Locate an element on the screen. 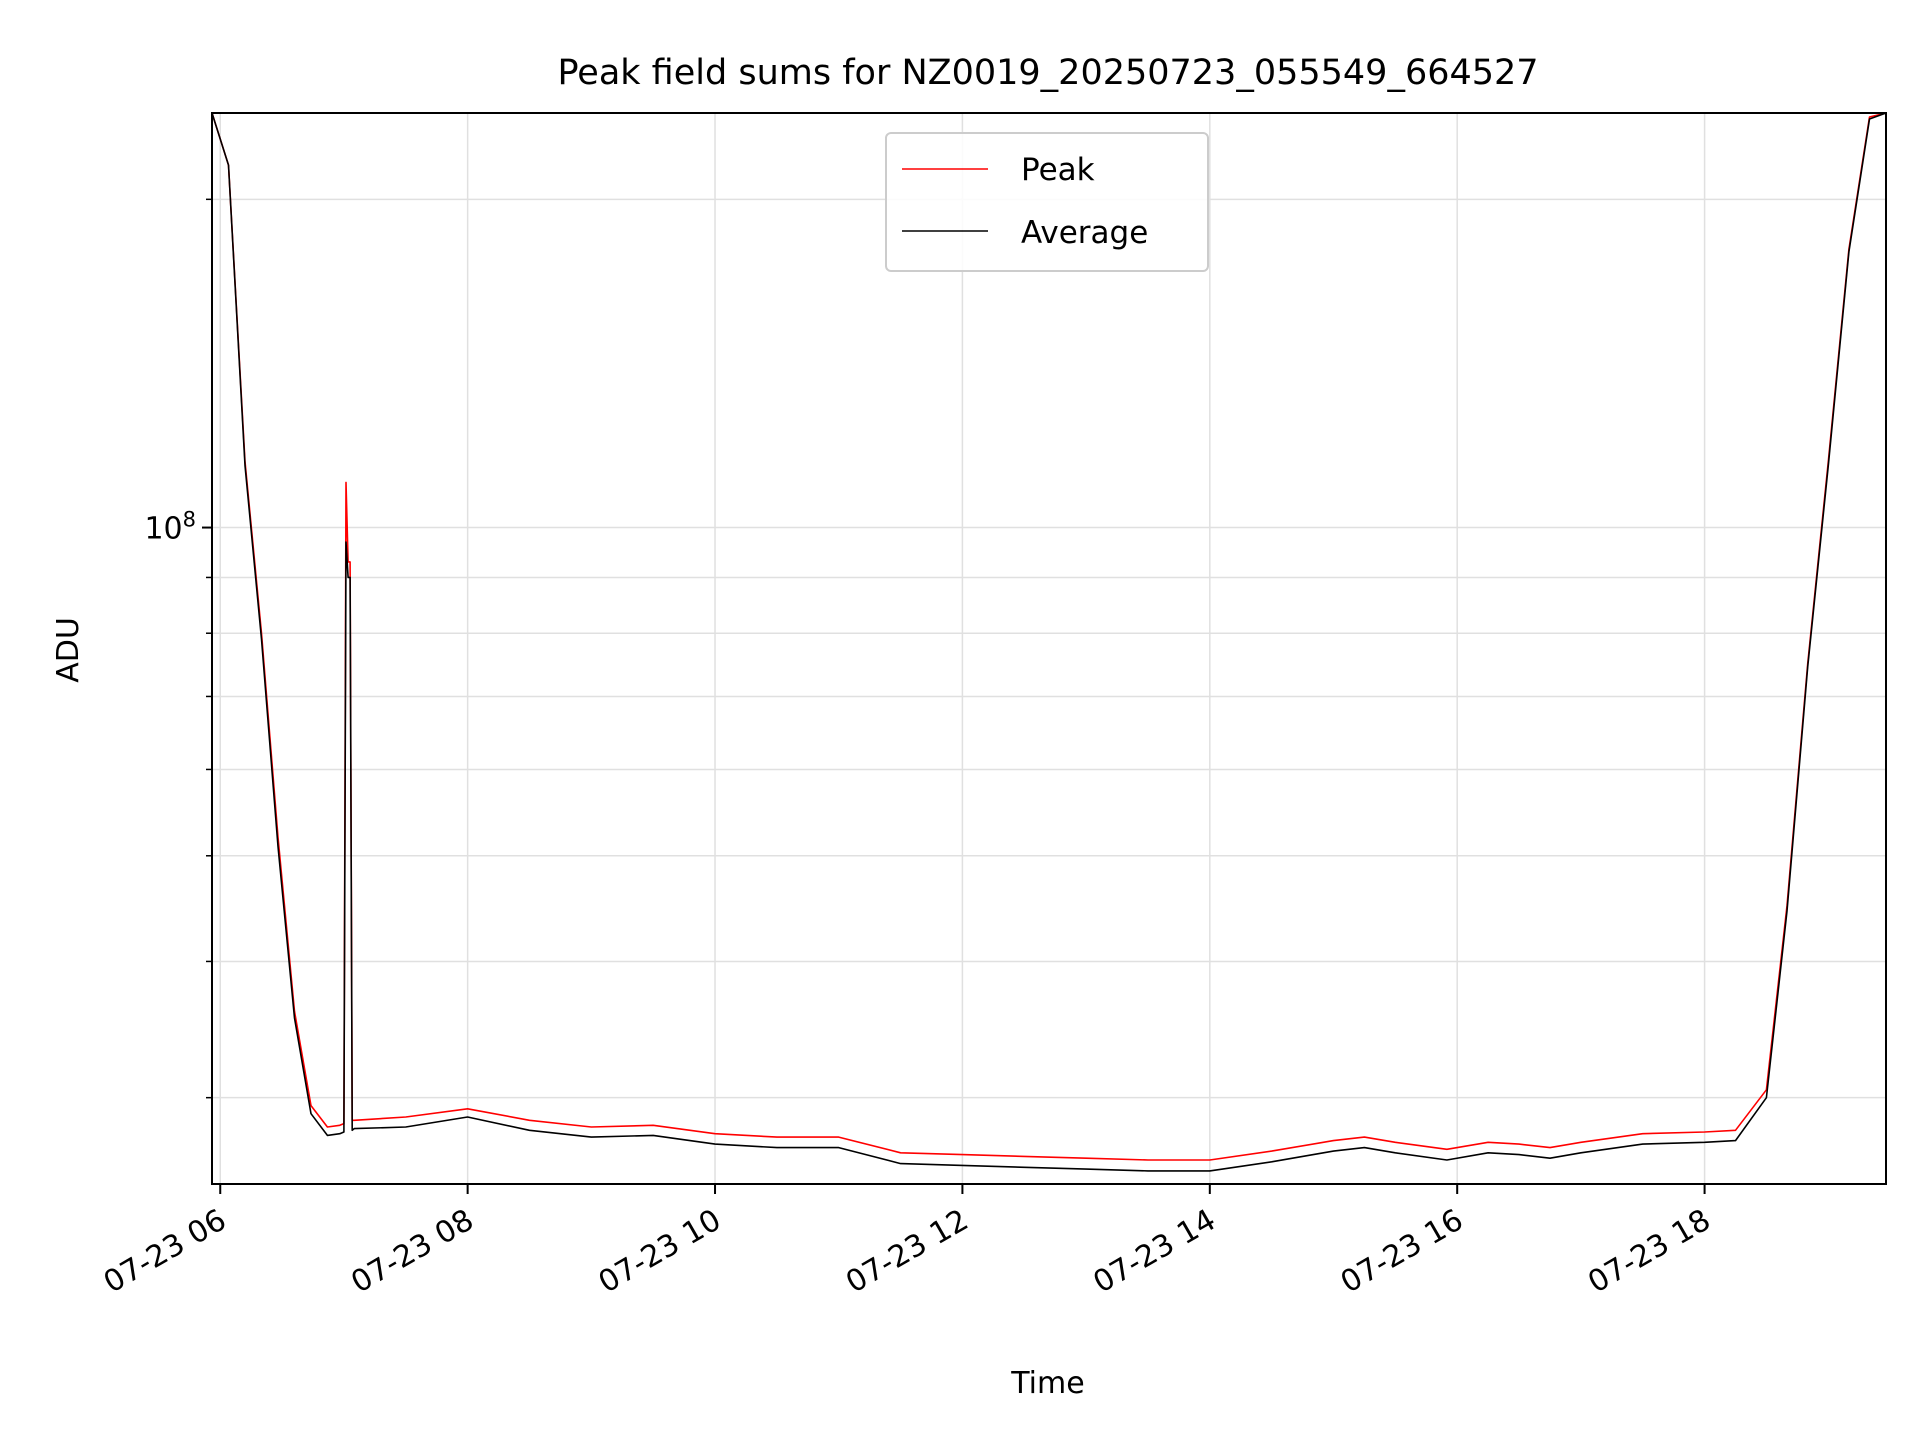 Image resolution: width=1920 pixels, height=1440 pixels. legend-label-average: Average is located at coordinates (1084, 233).